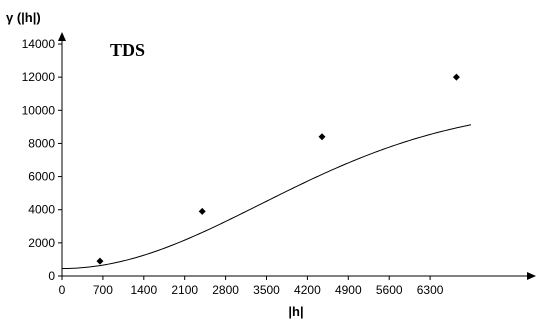 The width and height of the screenshot is (538, 322). What do you see at coordinates (41, 243) in the screenshot?
I see `y-tick-label: 2000` at bounding box center [41, 243].